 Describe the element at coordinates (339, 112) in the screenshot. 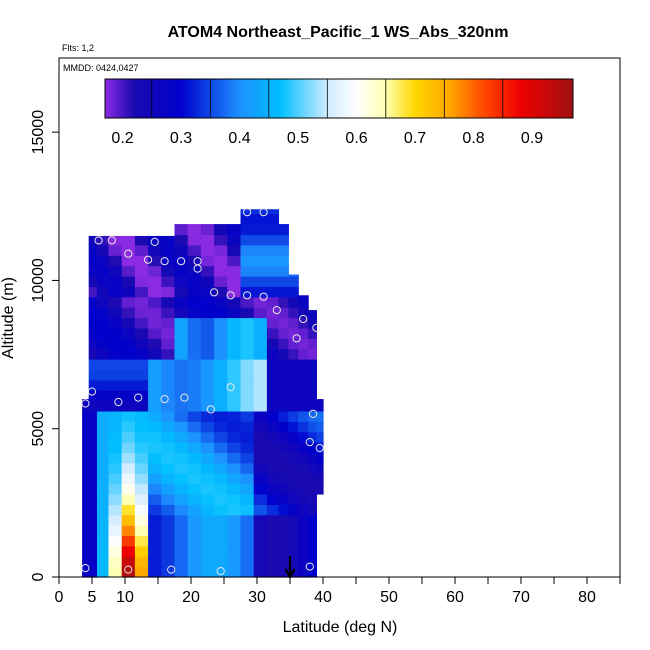

I see `colorbar: 0.2 0.3 0.4 0.5 0.6 0.7 0.8 0.9` at that location.